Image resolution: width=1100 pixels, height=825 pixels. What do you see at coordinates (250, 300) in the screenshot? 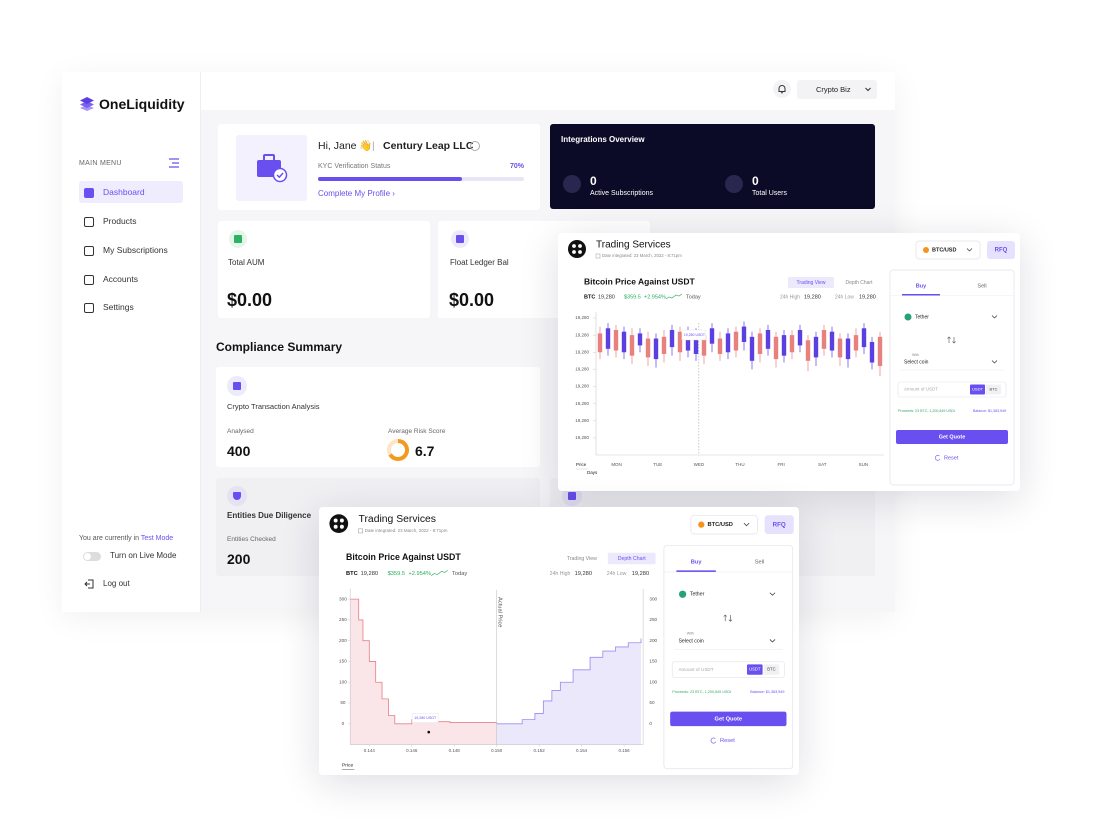
I see `balance-value: $0.00` at bounding box center [250, 300].